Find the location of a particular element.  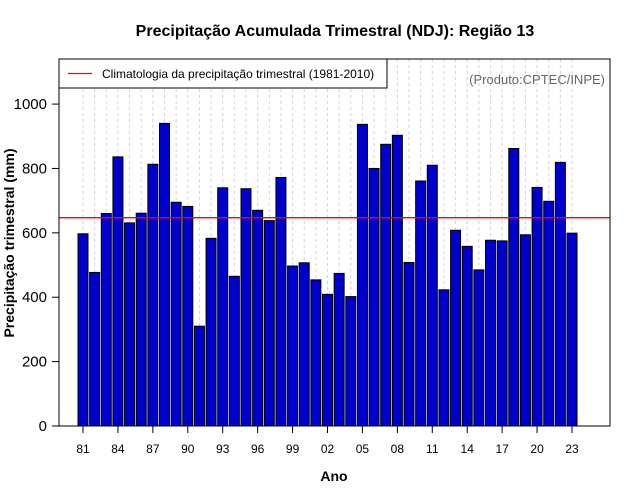

y-tick-label: 200 is located at coordinates (34, 362).